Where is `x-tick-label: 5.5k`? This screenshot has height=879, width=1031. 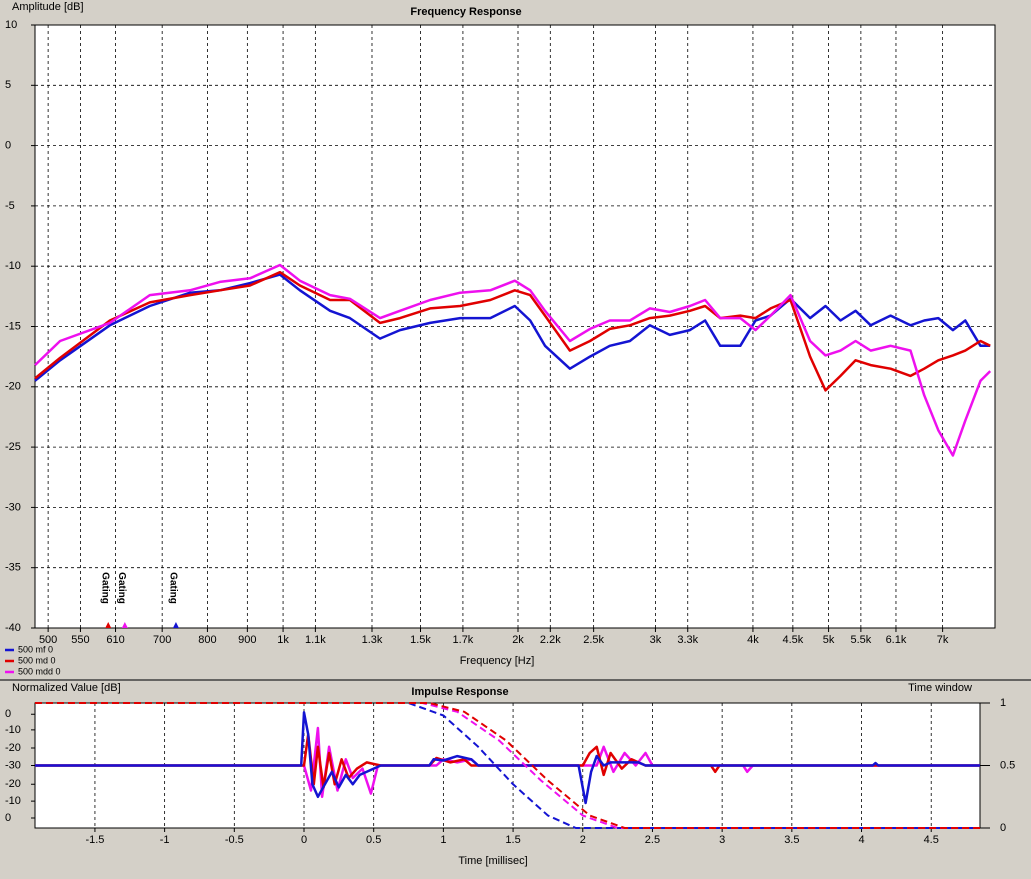
x-tick-label: 5.5k is located at coordinates (860, 640).